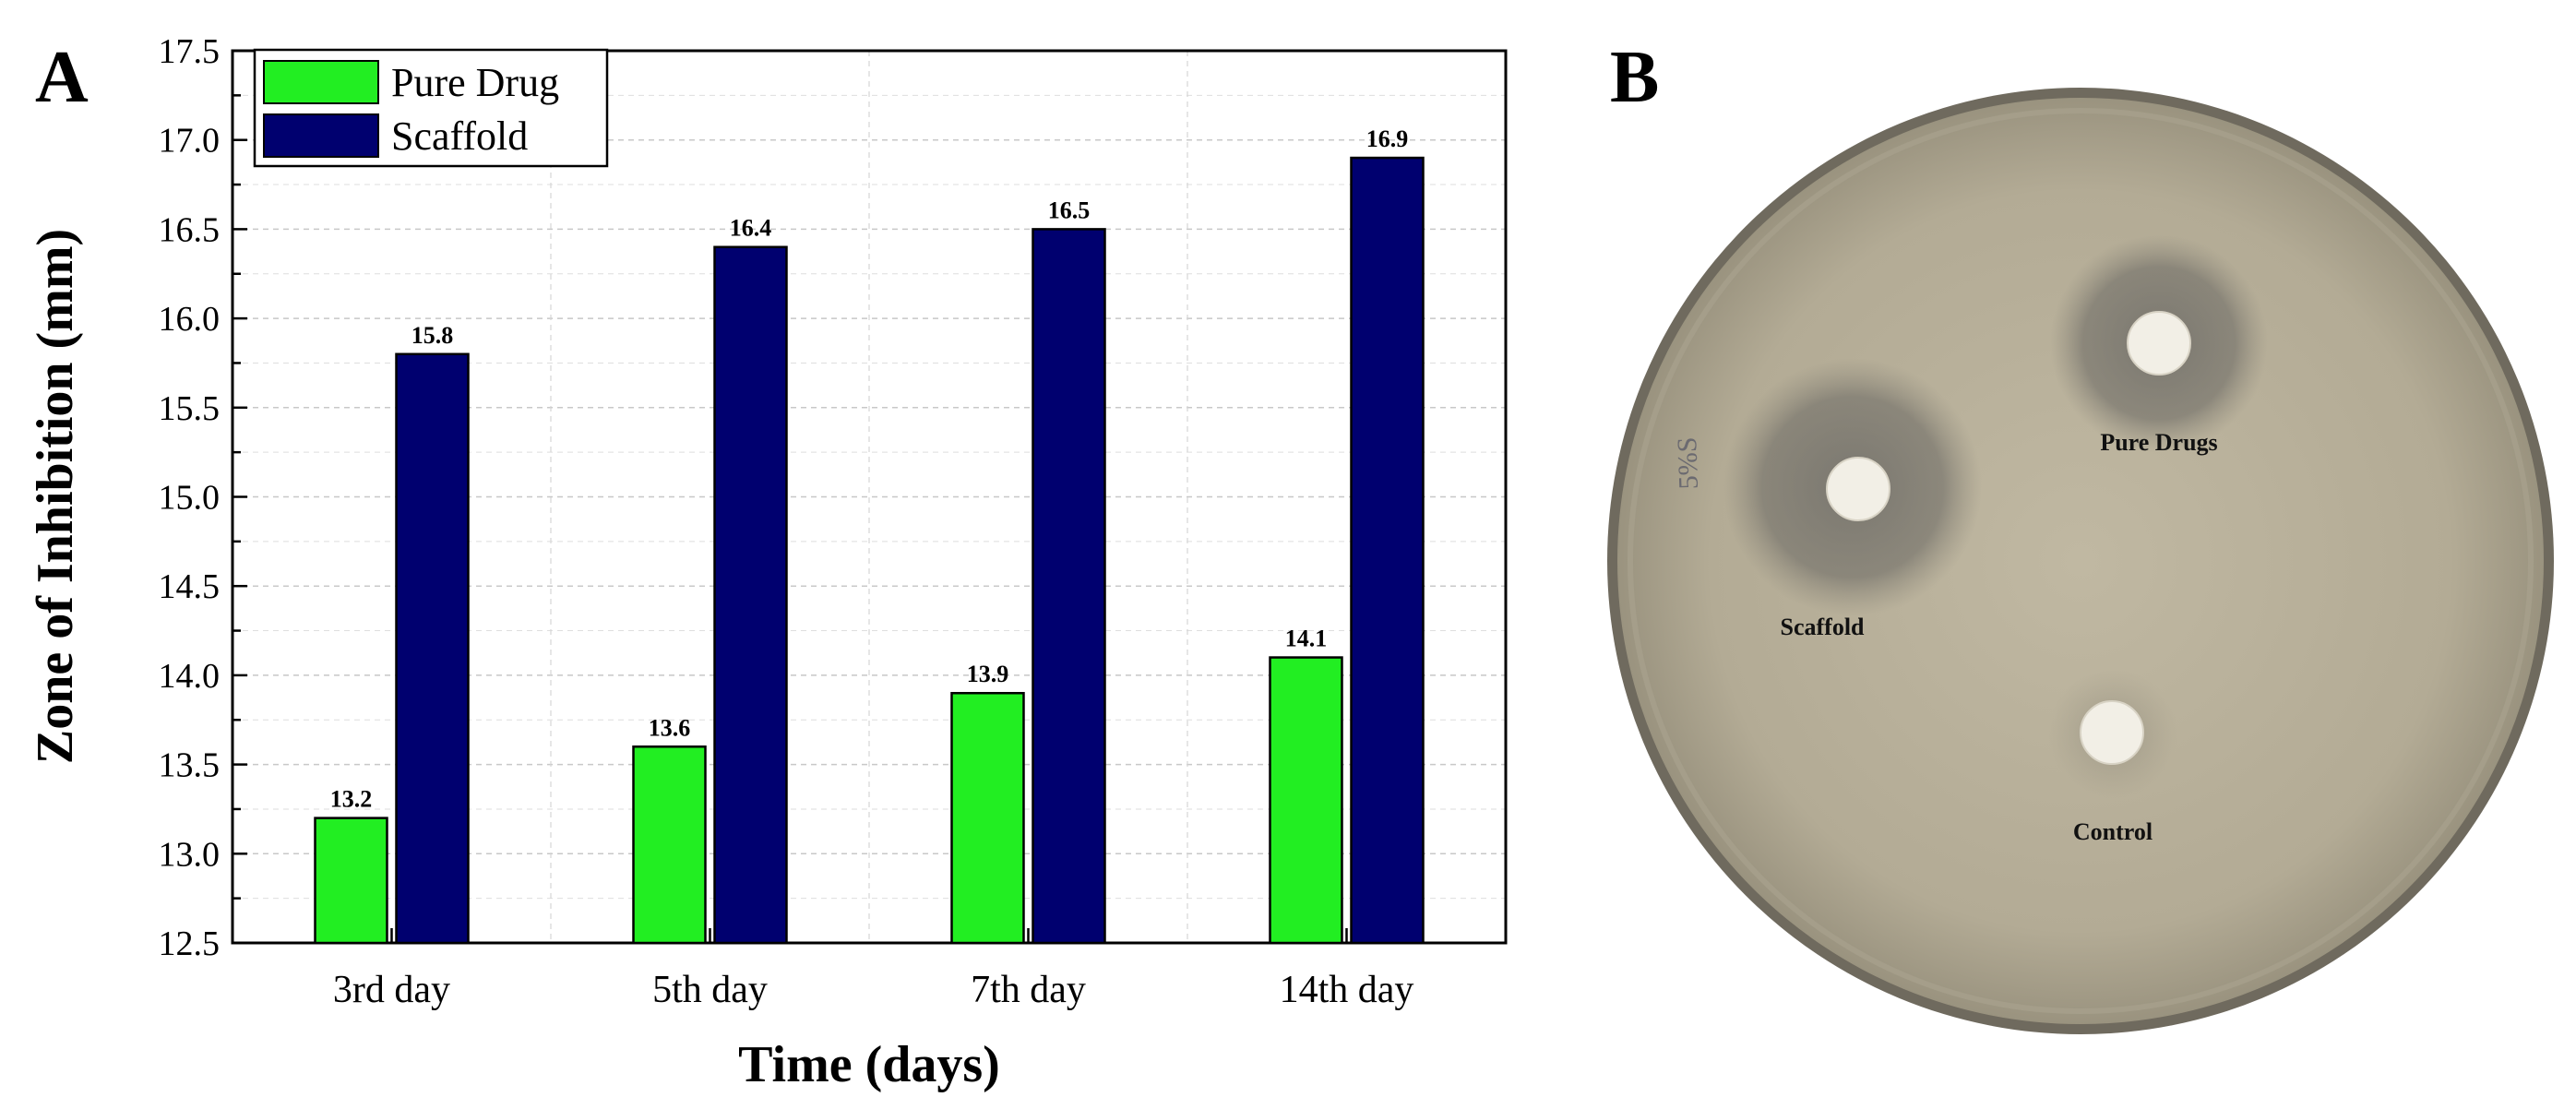 The image size is (2576, 1109). Describe the element at coordinates (475, 83) in the screenshot. I see `legend-label-pure-drug: Pure Drug` at that location.